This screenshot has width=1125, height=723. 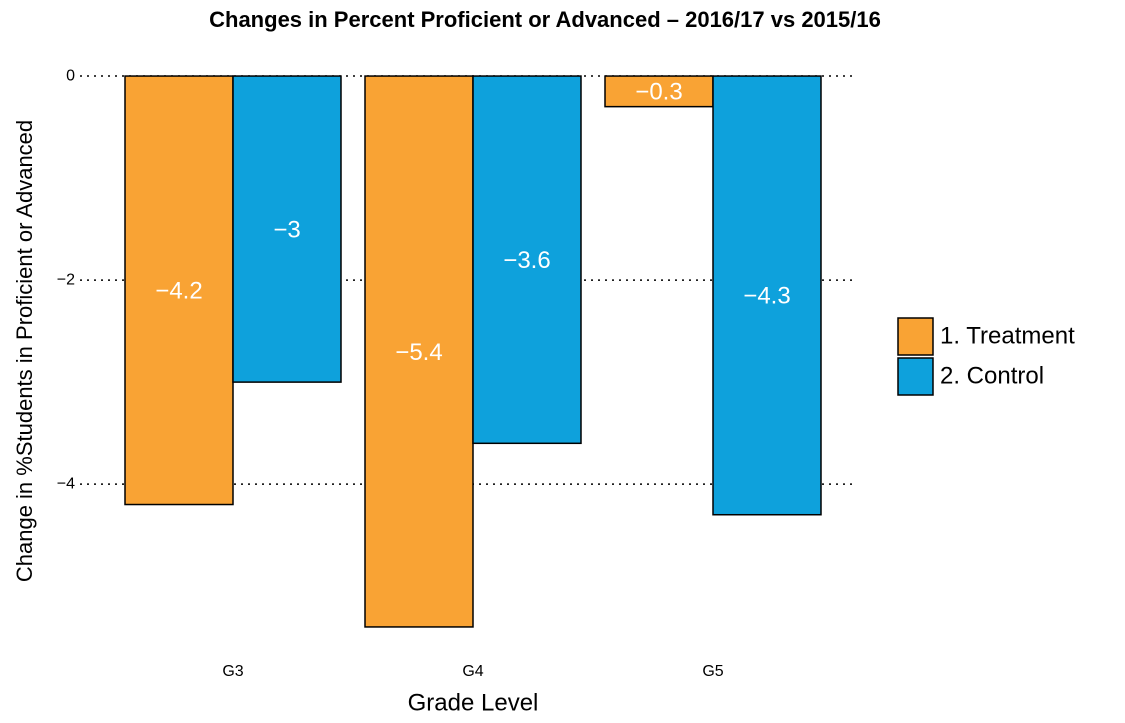 I want to click on x-tick-label: G3, so click(x=232, y=671).